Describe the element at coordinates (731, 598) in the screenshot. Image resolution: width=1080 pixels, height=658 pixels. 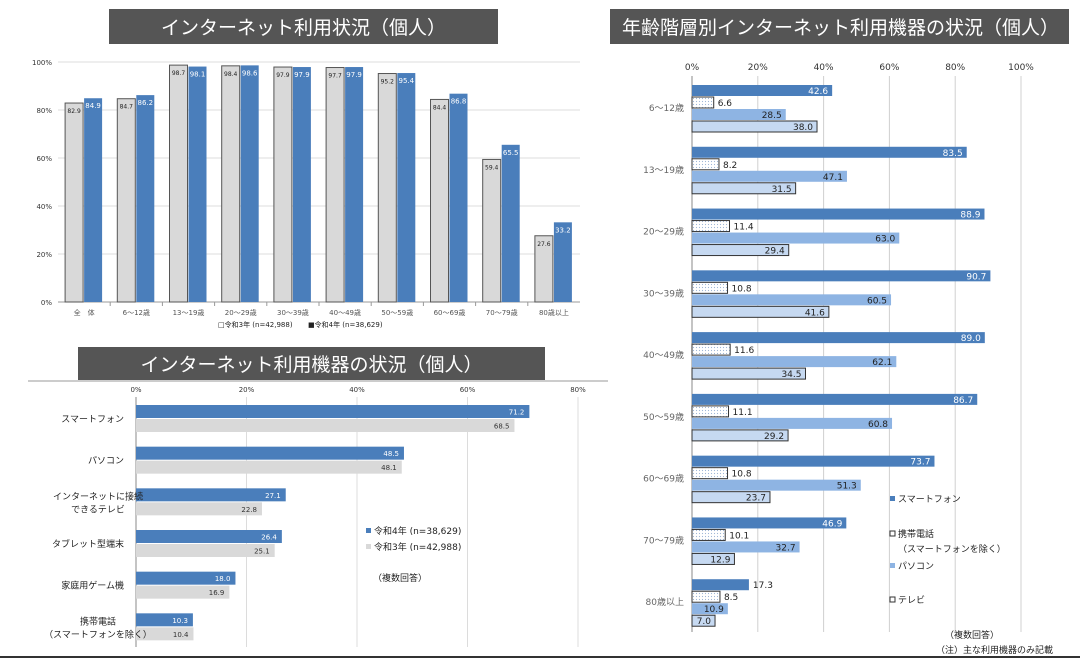
I see `data-label: 8.5` at that location.